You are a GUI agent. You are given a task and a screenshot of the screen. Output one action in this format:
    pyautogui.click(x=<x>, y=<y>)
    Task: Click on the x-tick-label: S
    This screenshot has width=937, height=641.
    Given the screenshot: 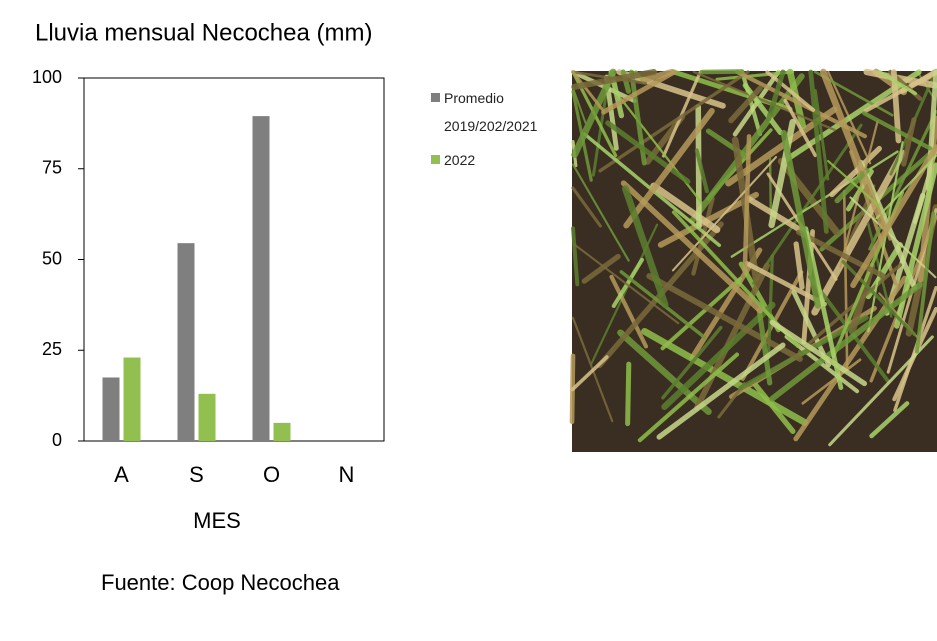 What is the action you would take?
    pyautogui.click(x=196, y=474)
    